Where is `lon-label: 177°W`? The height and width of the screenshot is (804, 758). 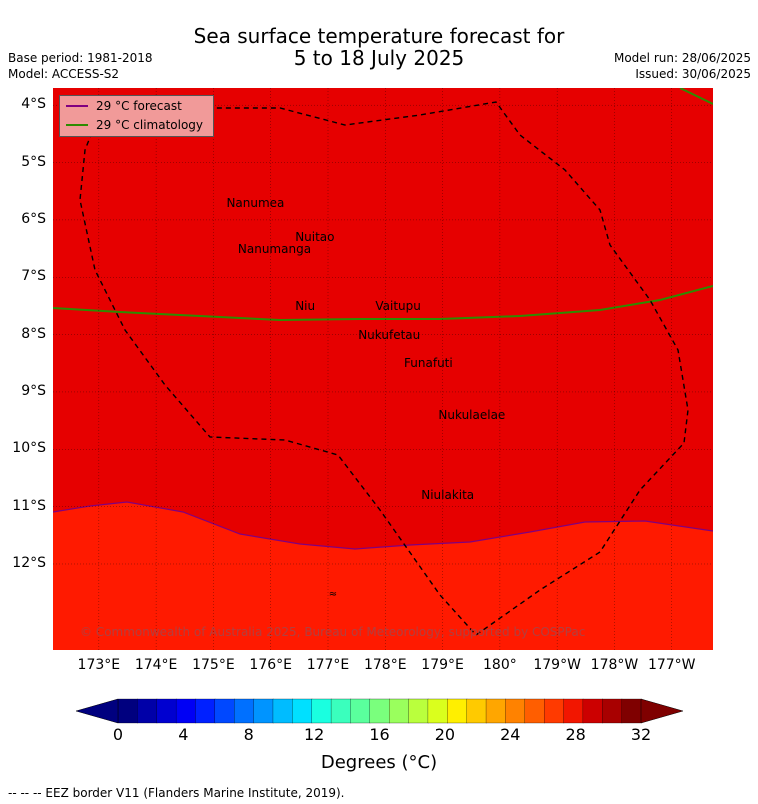 lon-label: 177°W is located at coordinates (671, 665).